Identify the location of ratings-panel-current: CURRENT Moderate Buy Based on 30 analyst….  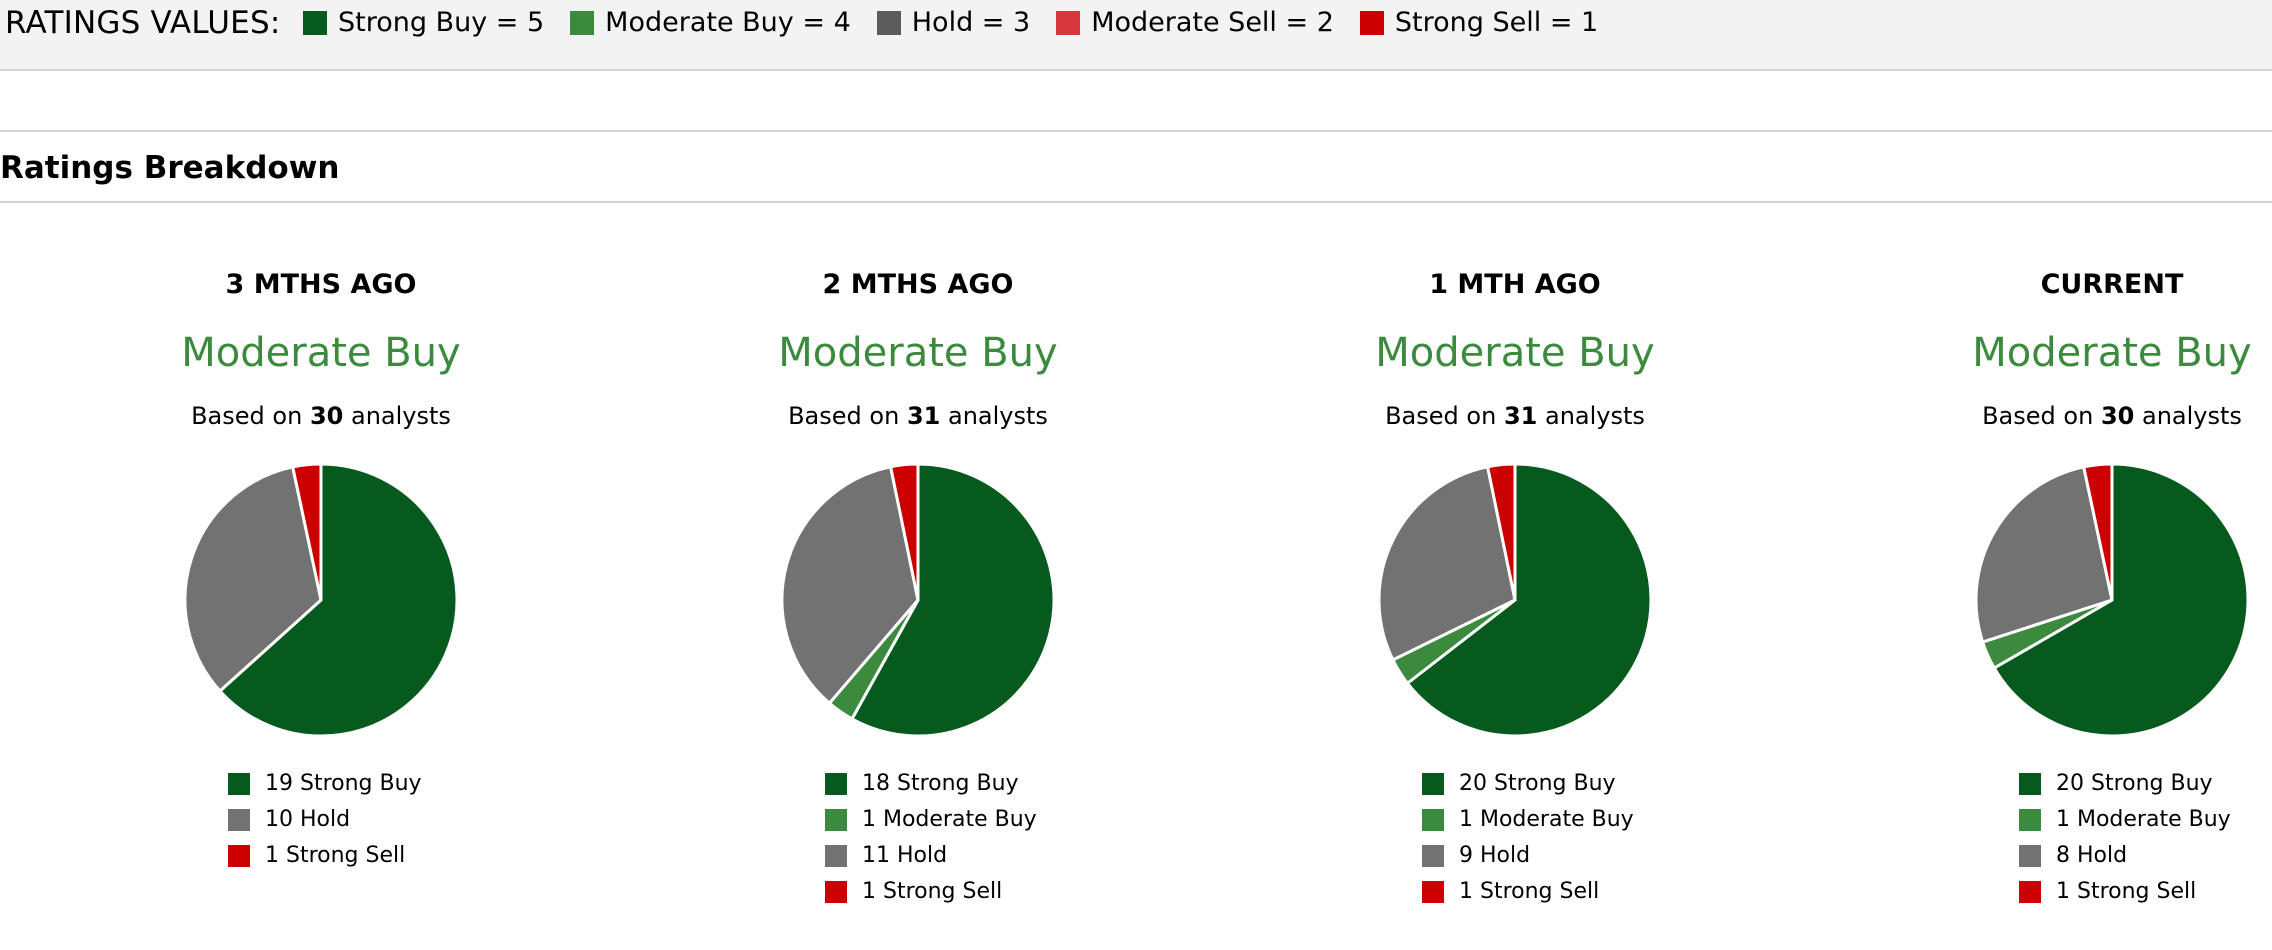
(2043, 587).